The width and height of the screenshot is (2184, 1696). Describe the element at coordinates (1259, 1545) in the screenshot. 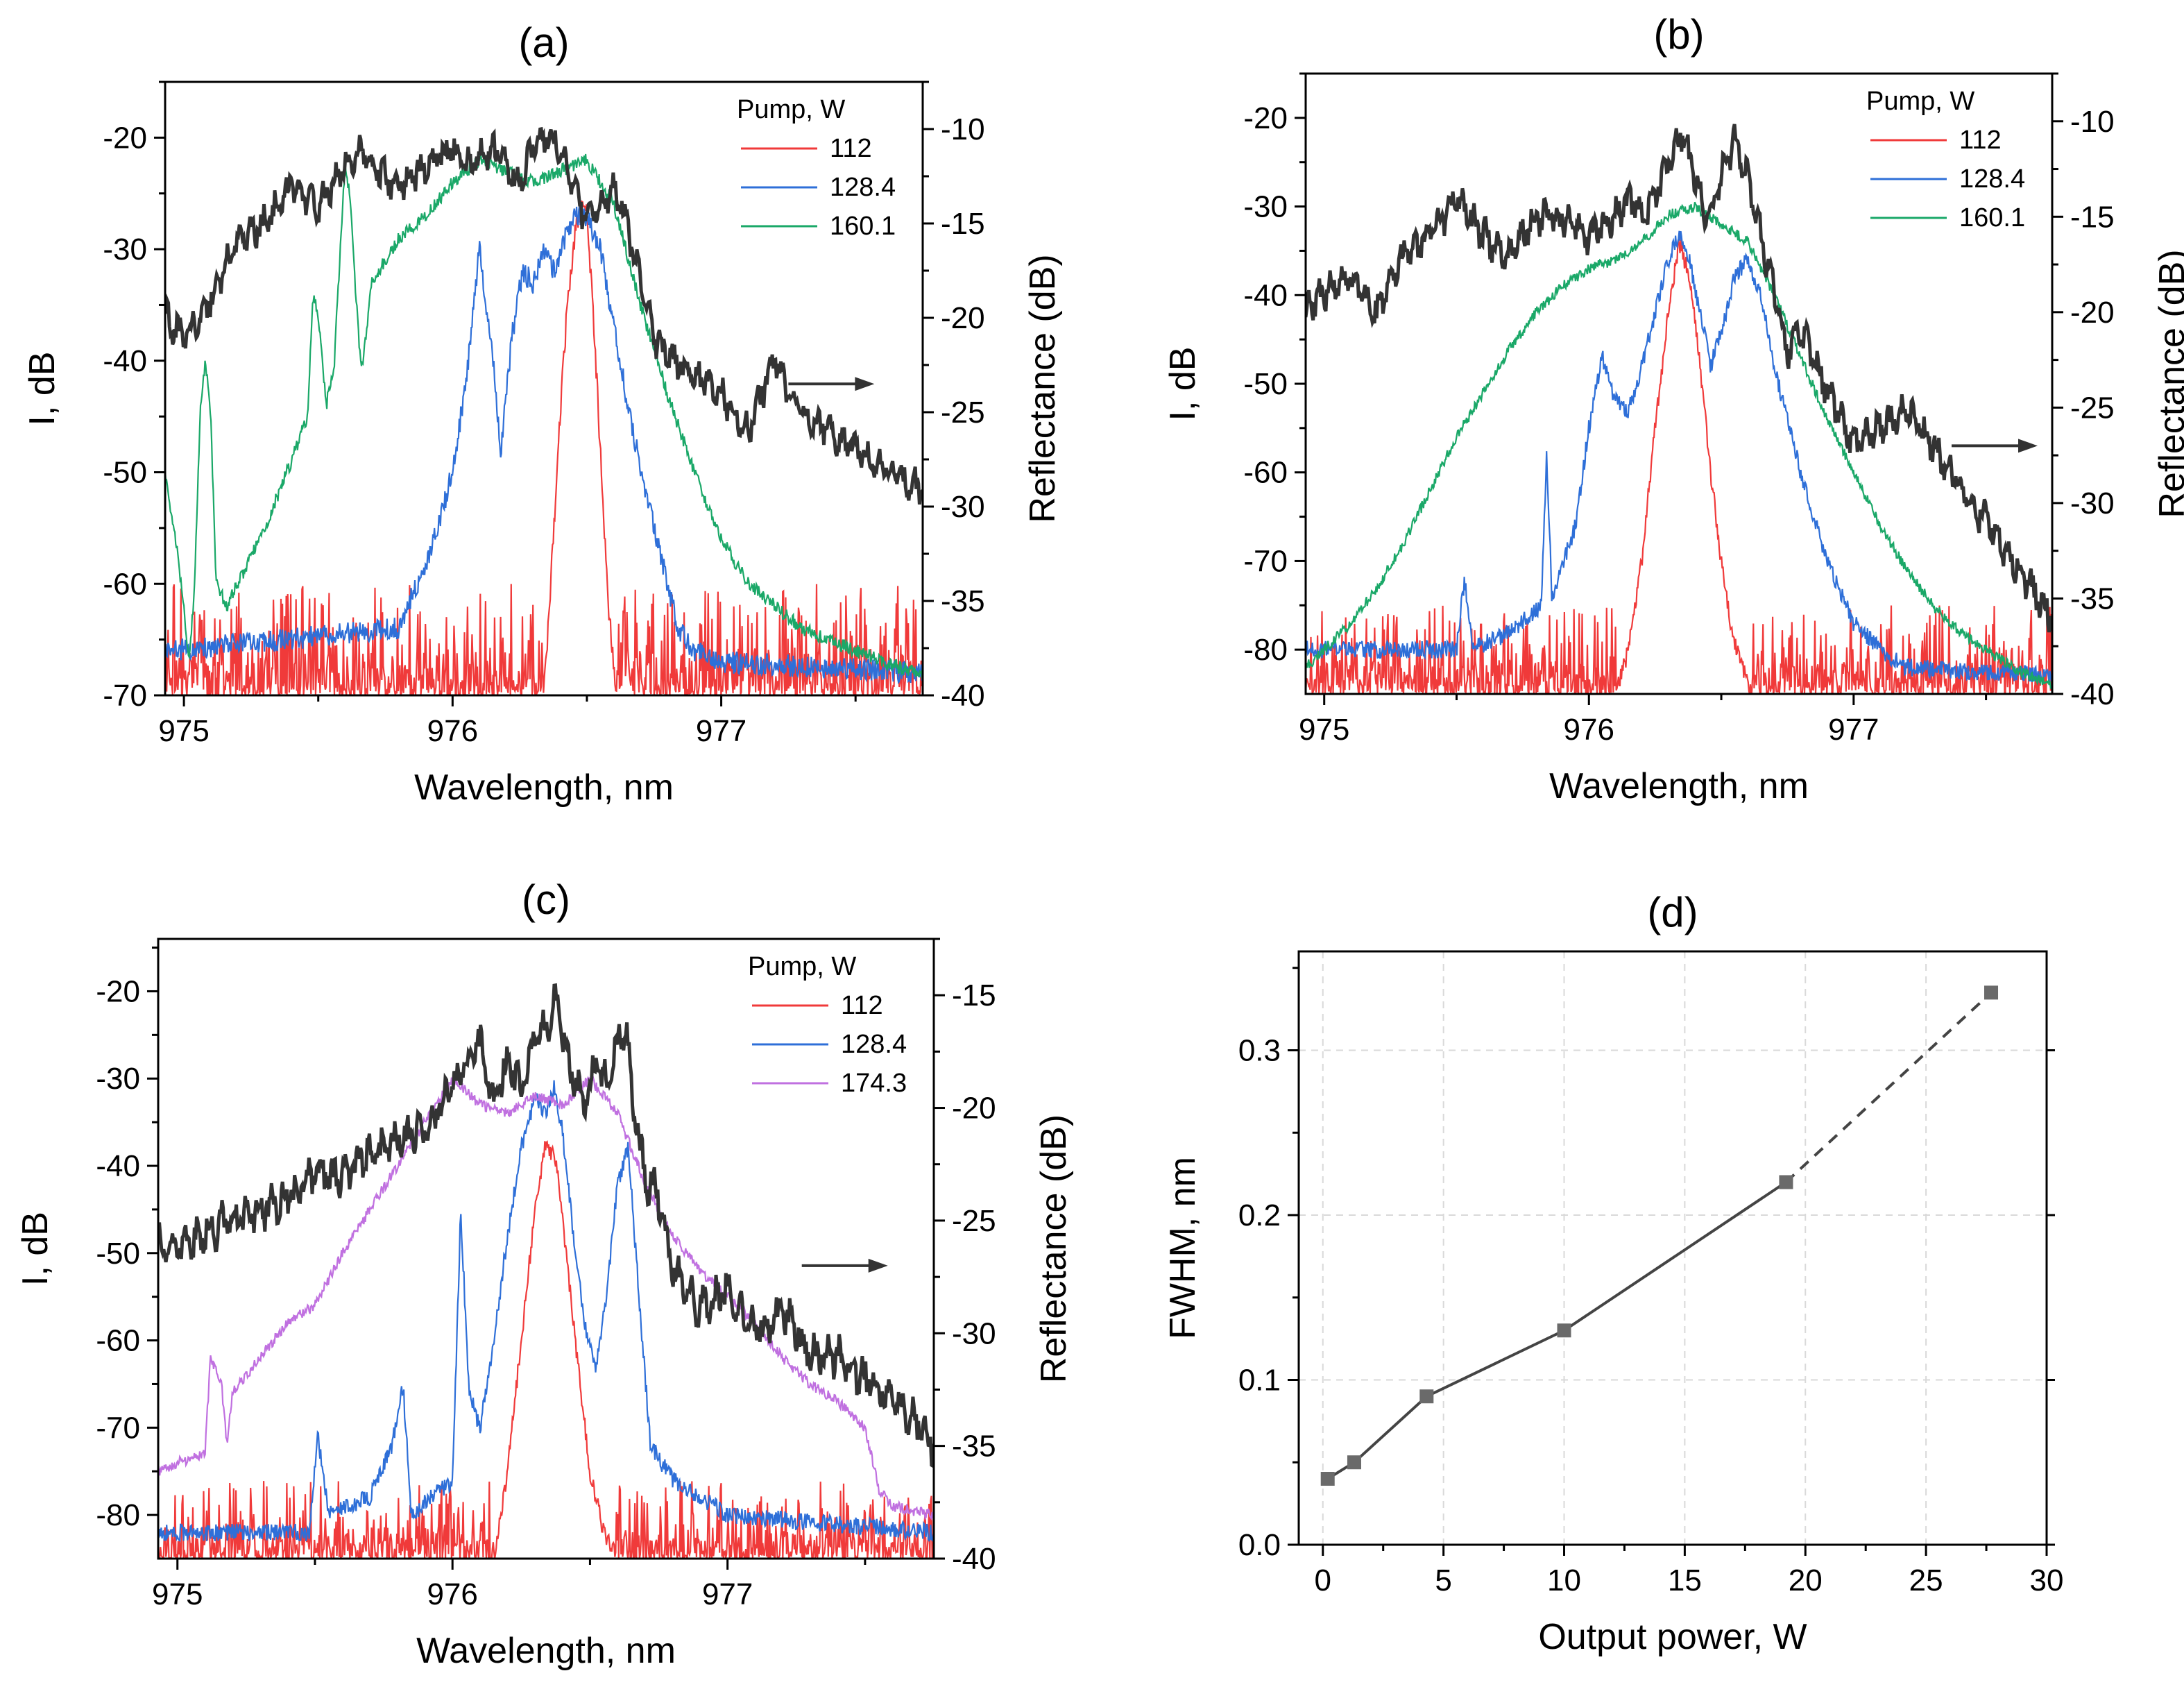

I see `y-tick-label: 0.0` at that location.